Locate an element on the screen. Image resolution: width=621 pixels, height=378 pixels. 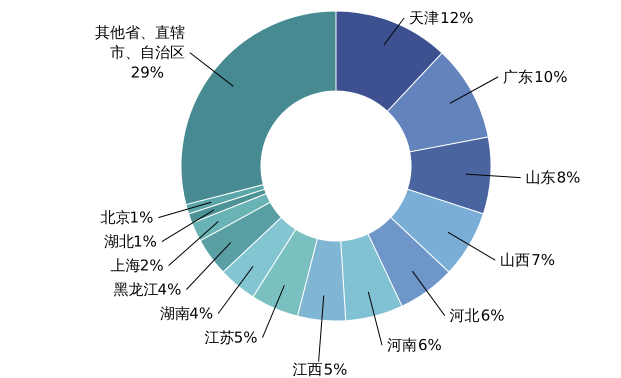
slice-label: 河北 is located at coordinates (465, 315).